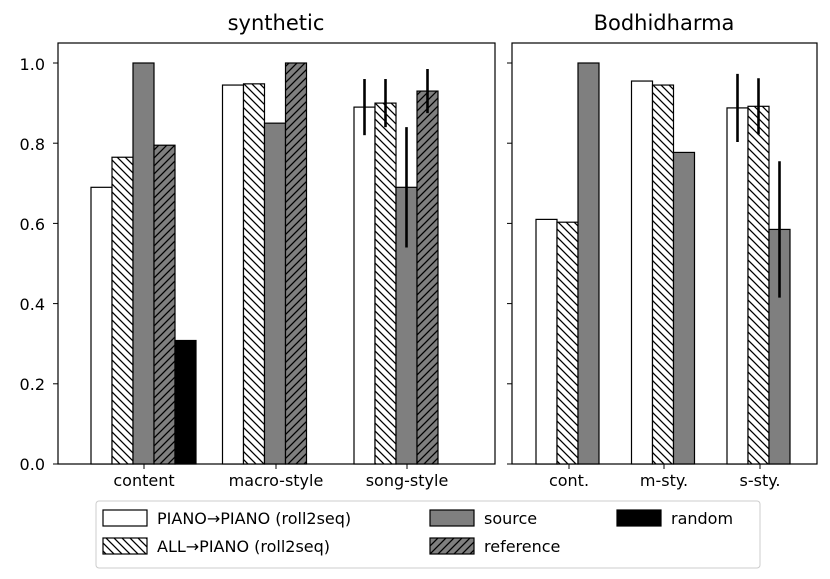  I want to click on y-tick-label: 0.2, so click(32, 384).